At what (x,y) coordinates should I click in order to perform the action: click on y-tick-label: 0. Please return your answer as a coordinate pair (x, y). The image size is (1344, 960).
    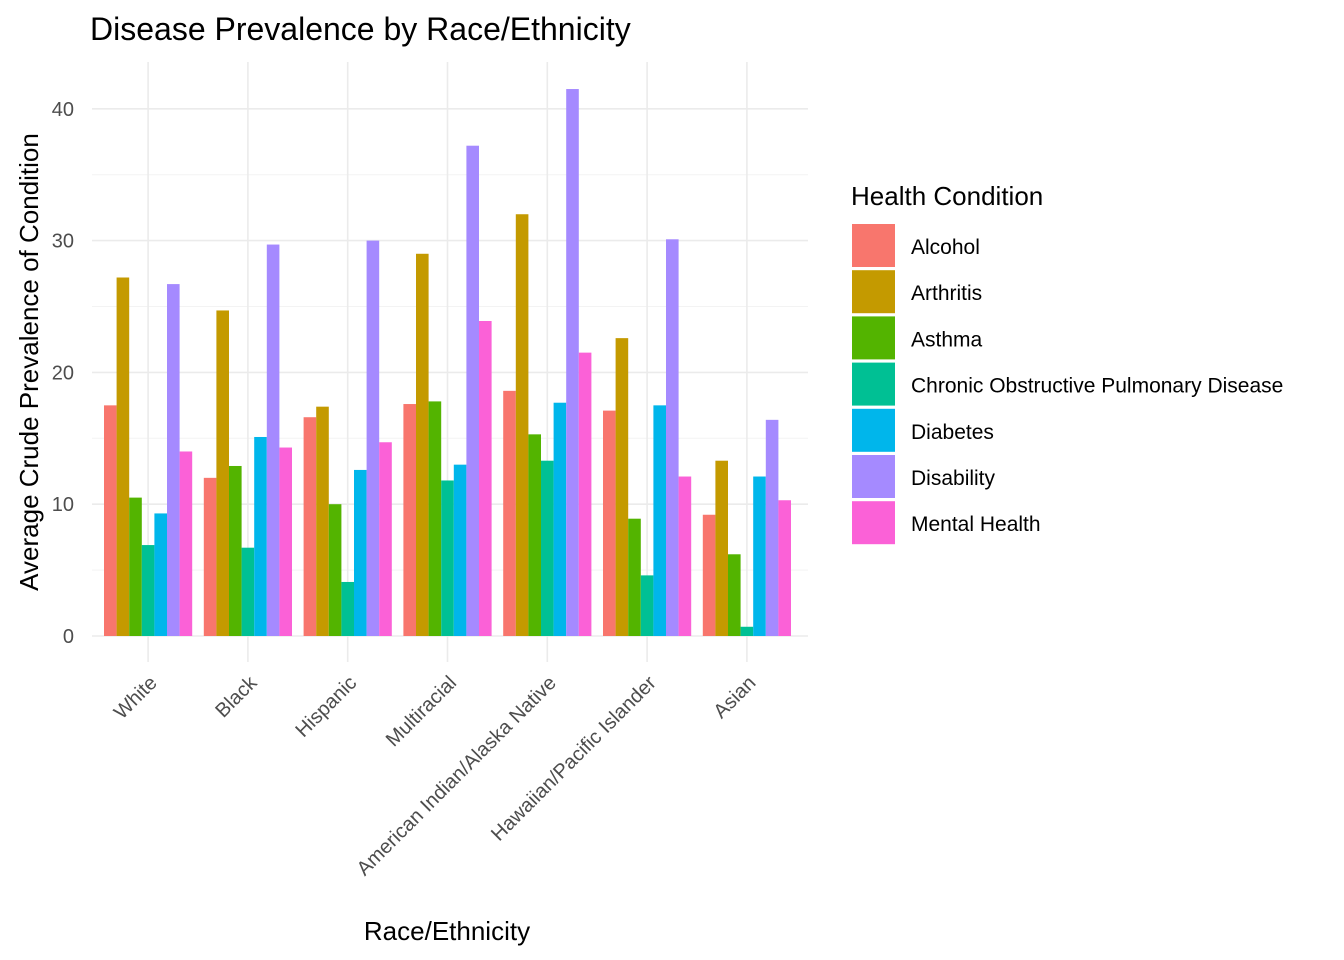
    Looking at the image, I should click on (68, 637).